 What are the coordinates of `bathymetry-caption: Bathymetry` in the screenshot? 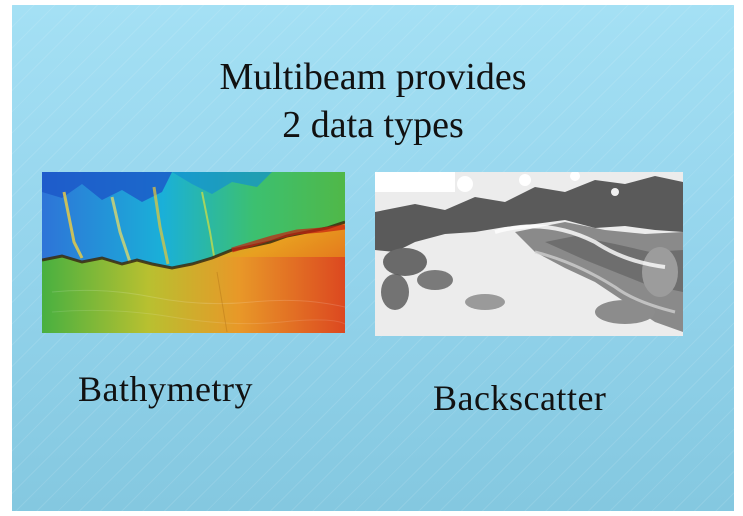 It's located at (165, 389).